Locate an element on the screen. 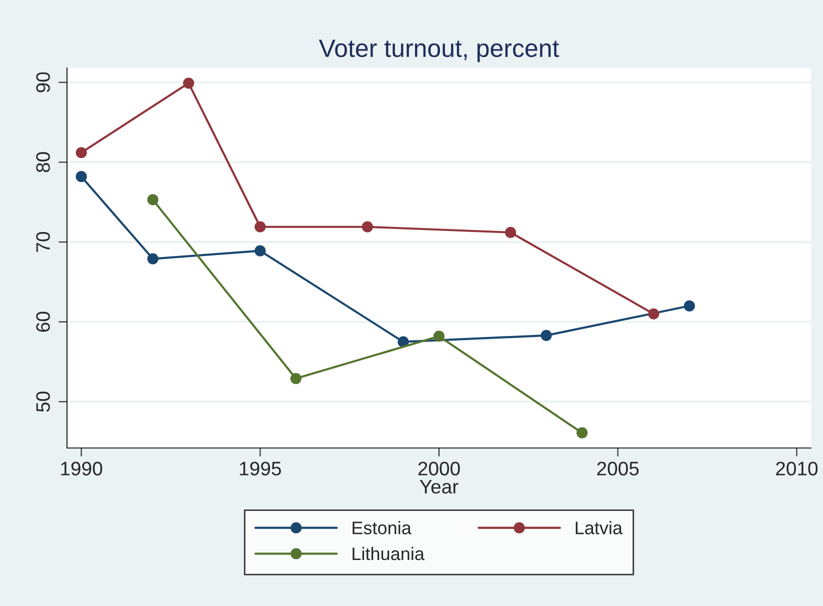 Image resolution: width=823 pixels, height=606 pixels. y-tick-label: 80 is located at coordinates (43, 162).